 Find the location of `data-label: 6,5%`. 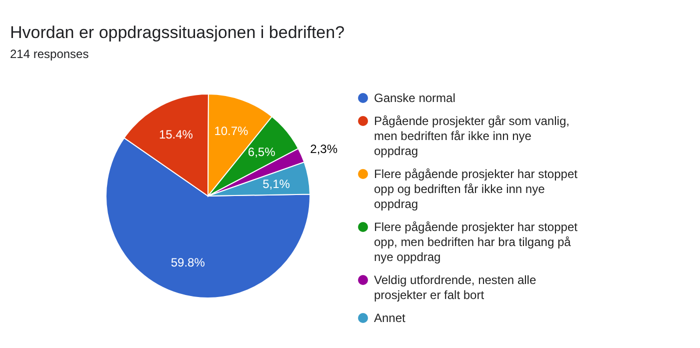

data-label: 6,5% is located at coordinates (262, 152).